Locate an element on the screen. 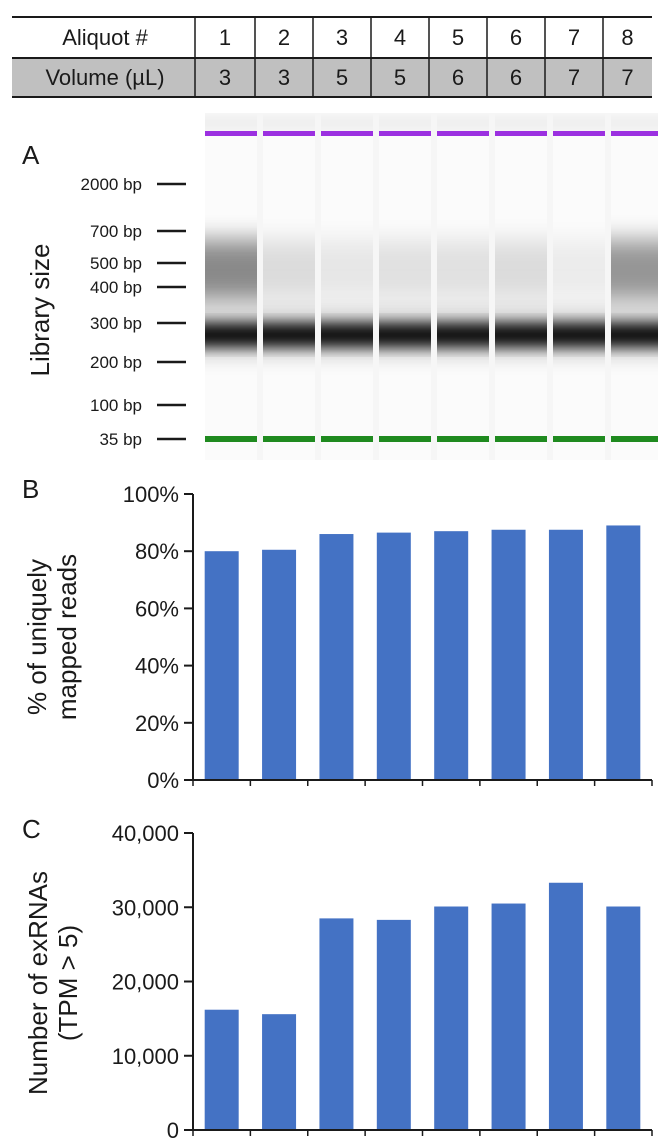  ladder-size-label: 200 bp is located at coordinates (116, 362).